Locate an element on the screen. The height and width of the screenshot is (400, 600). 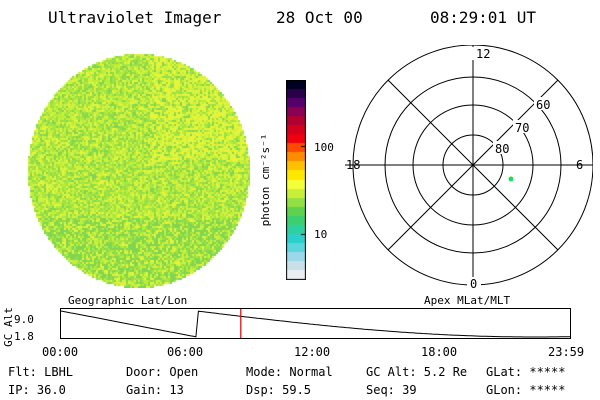
ip-info: IP: 36.0 is located at coordinates (37, 390).